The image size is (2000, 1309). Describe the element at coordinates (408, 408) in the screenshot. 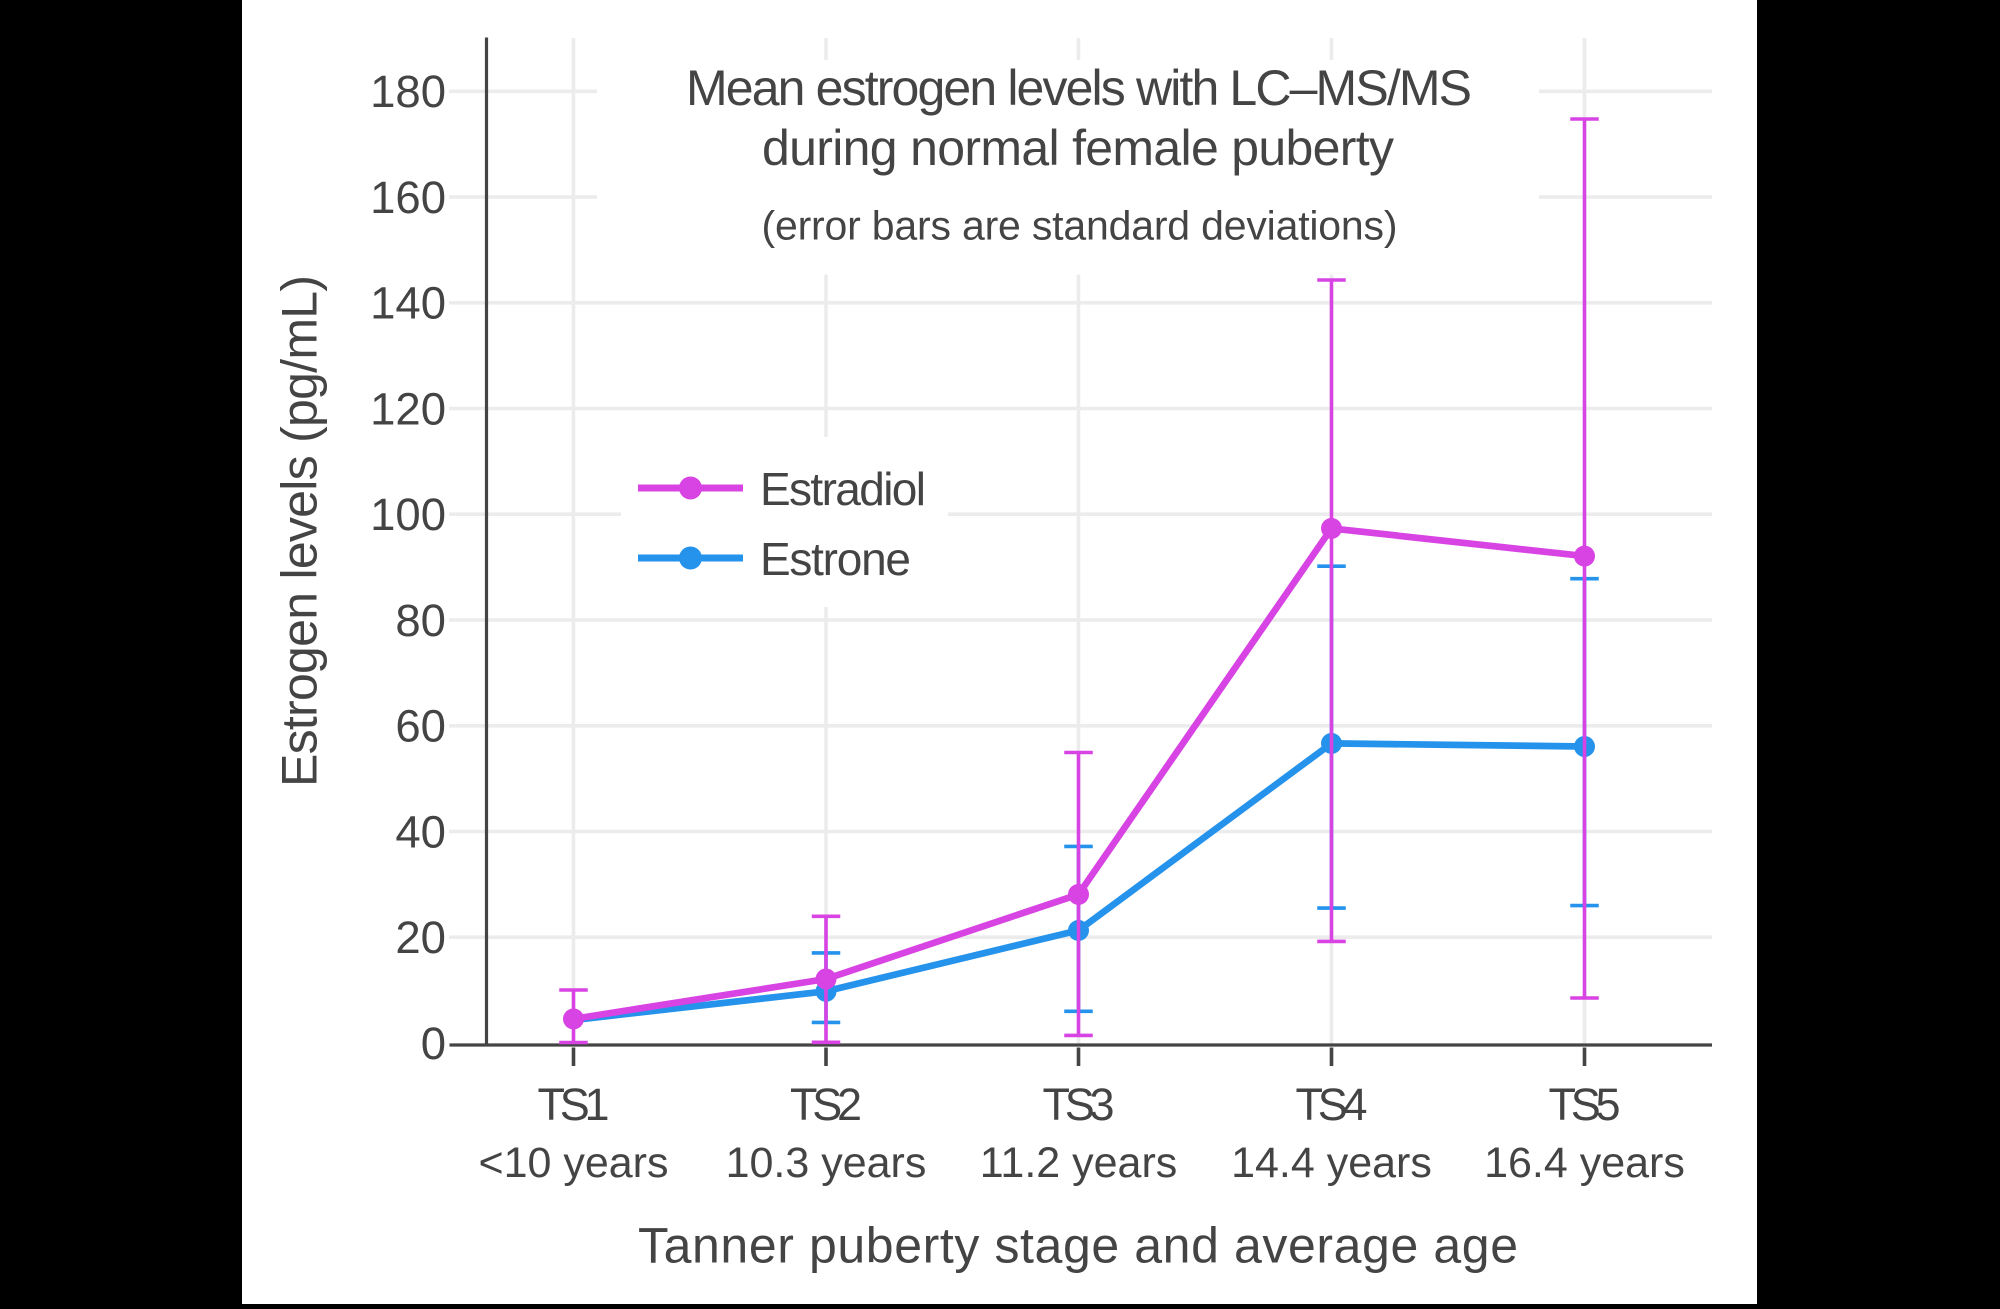

I see `svg-text: 120` at that location.